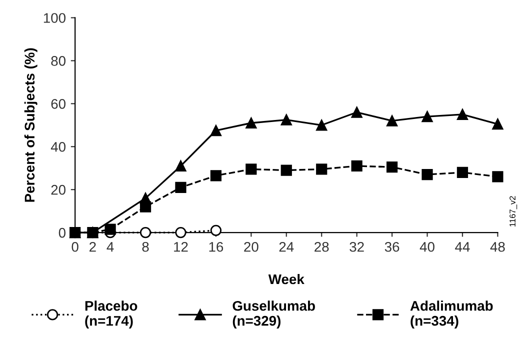 The image size is (525, 341). I want to click on y-tick-label: 40, so click(58, 147).